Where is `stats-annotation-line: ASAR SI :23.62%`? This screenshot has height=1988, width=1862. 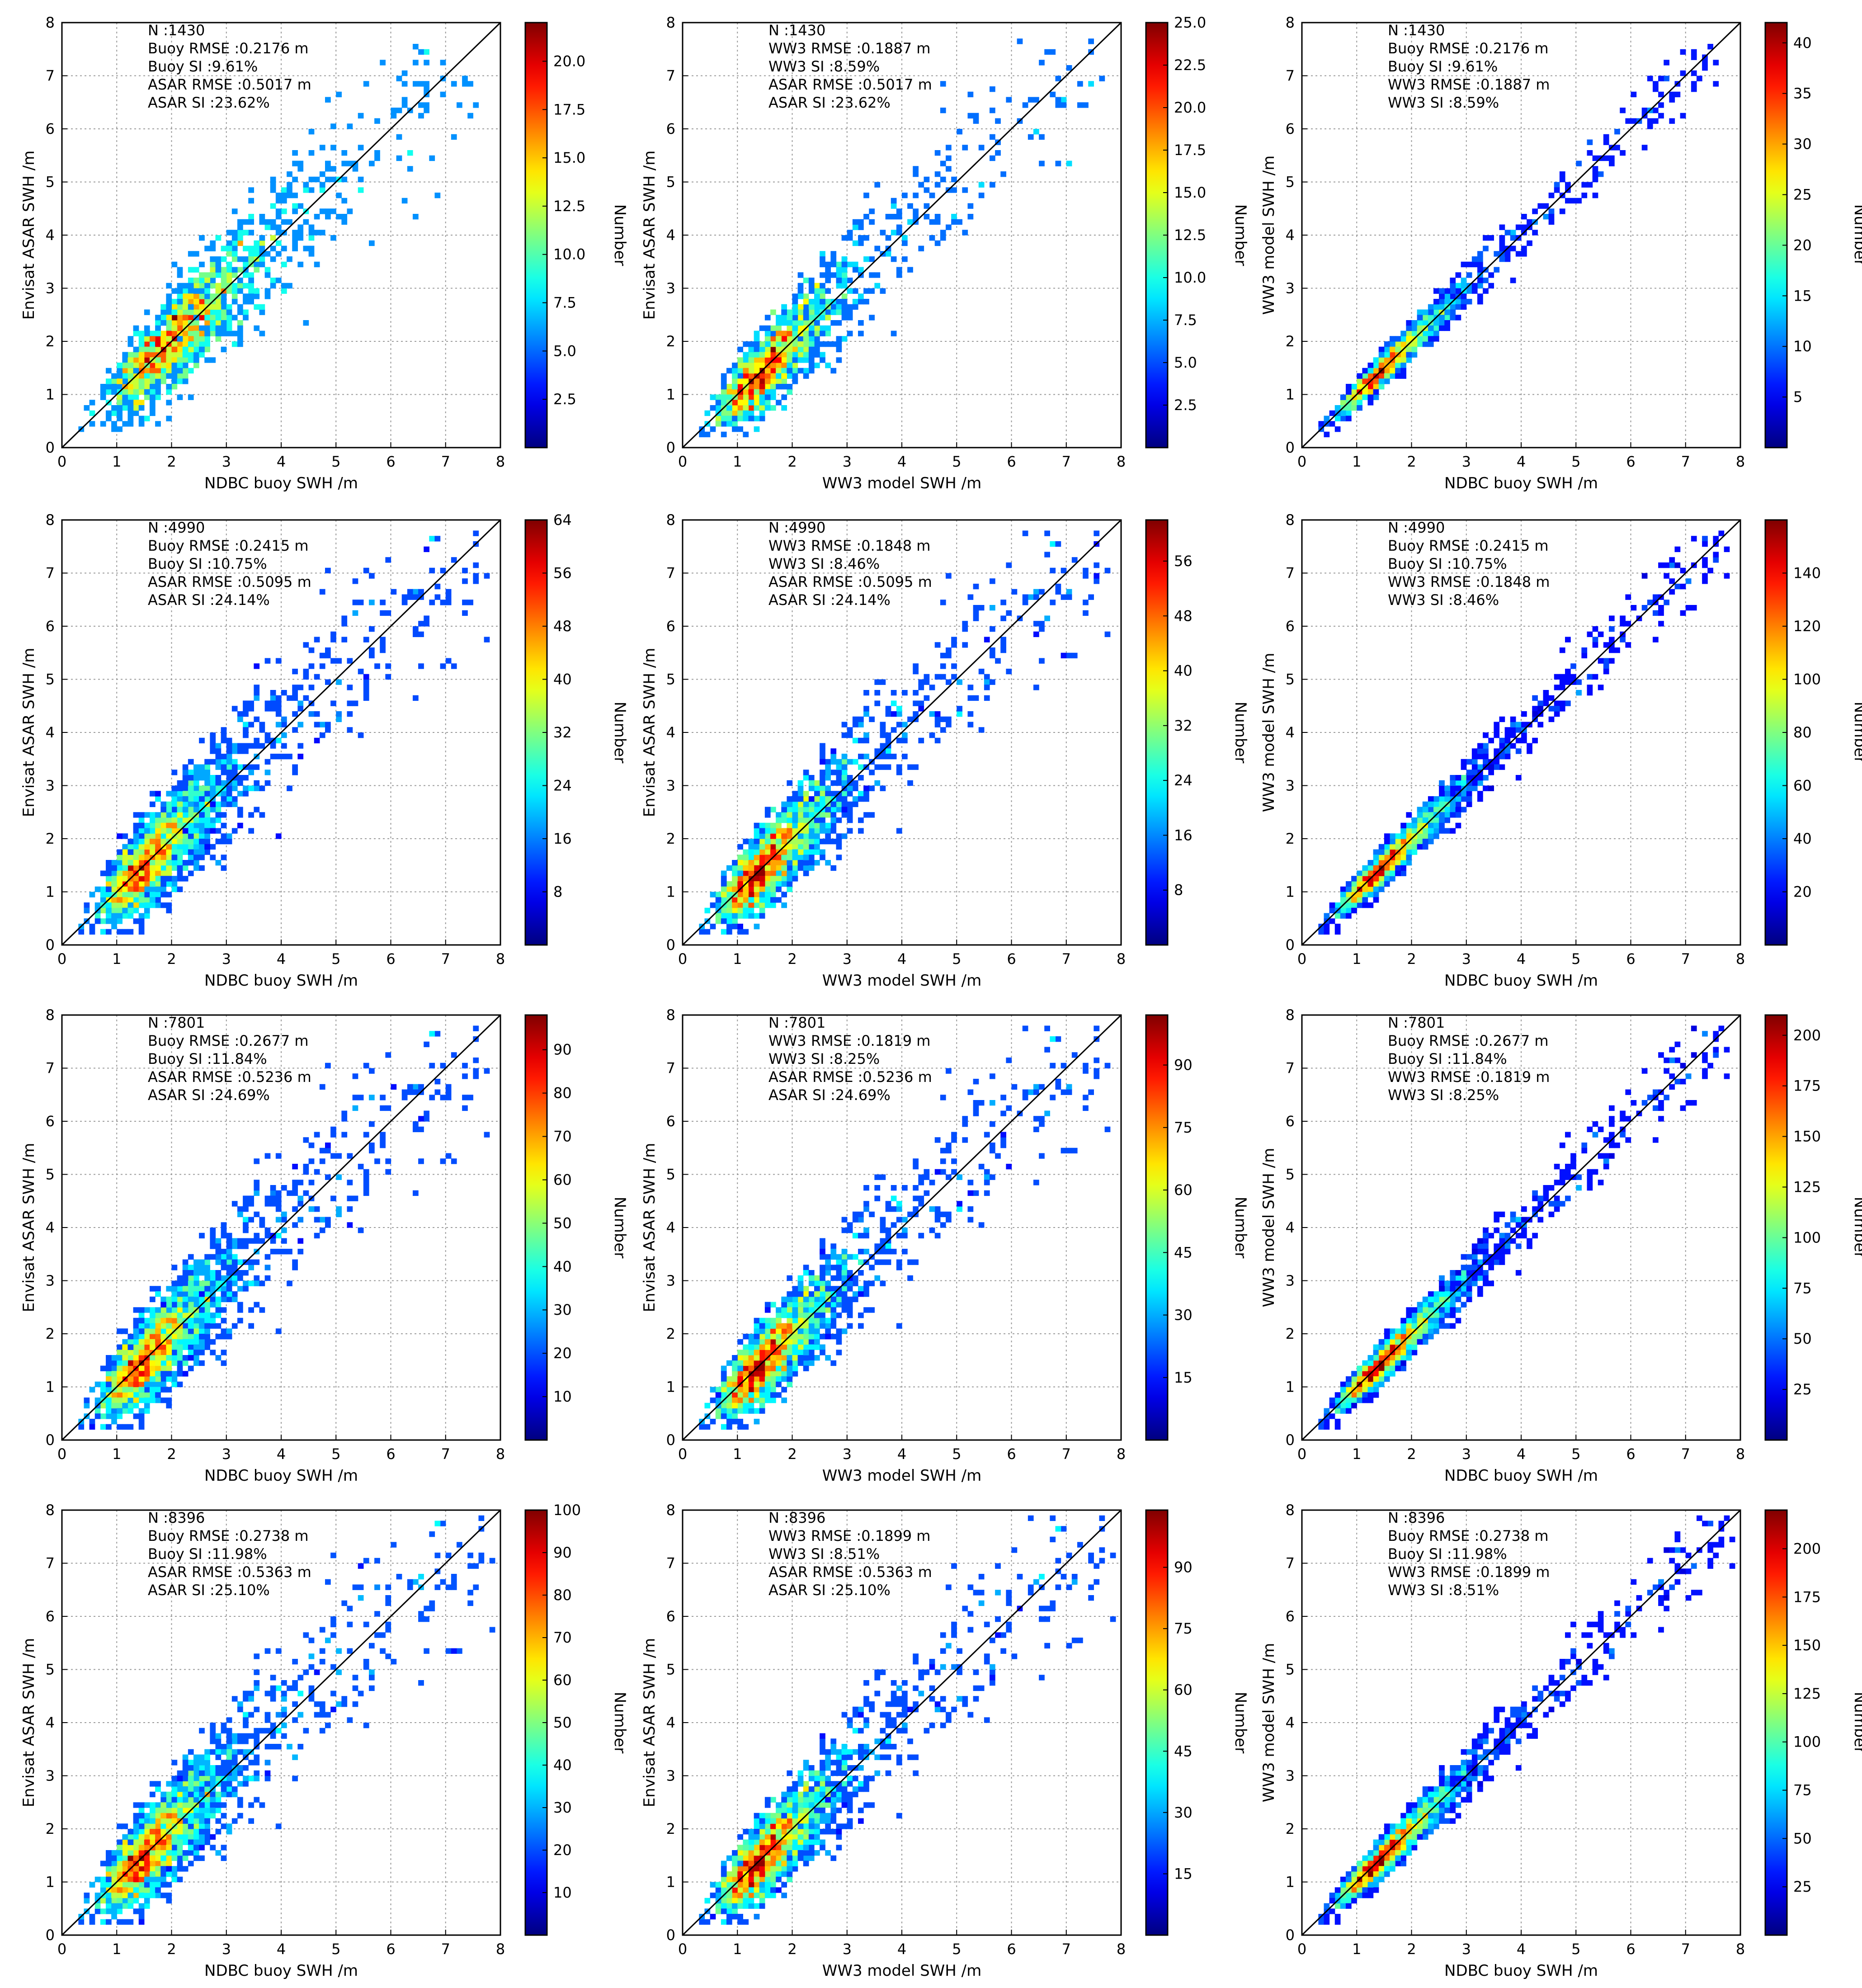
stats-annotation-line: ASAR SI :23.62% is located at coordinates (209, 102).